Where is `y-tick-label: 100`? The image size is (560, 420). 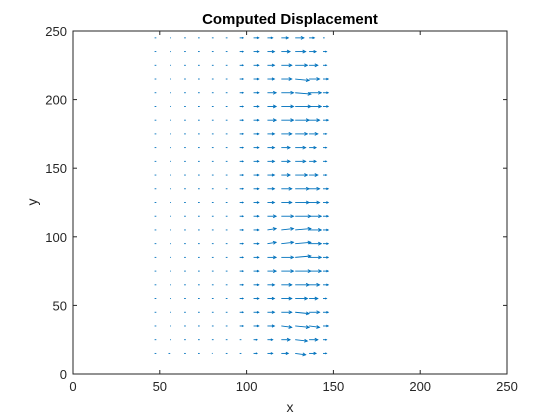
y-tick-label: 100 is located at coordinates (56, 237).